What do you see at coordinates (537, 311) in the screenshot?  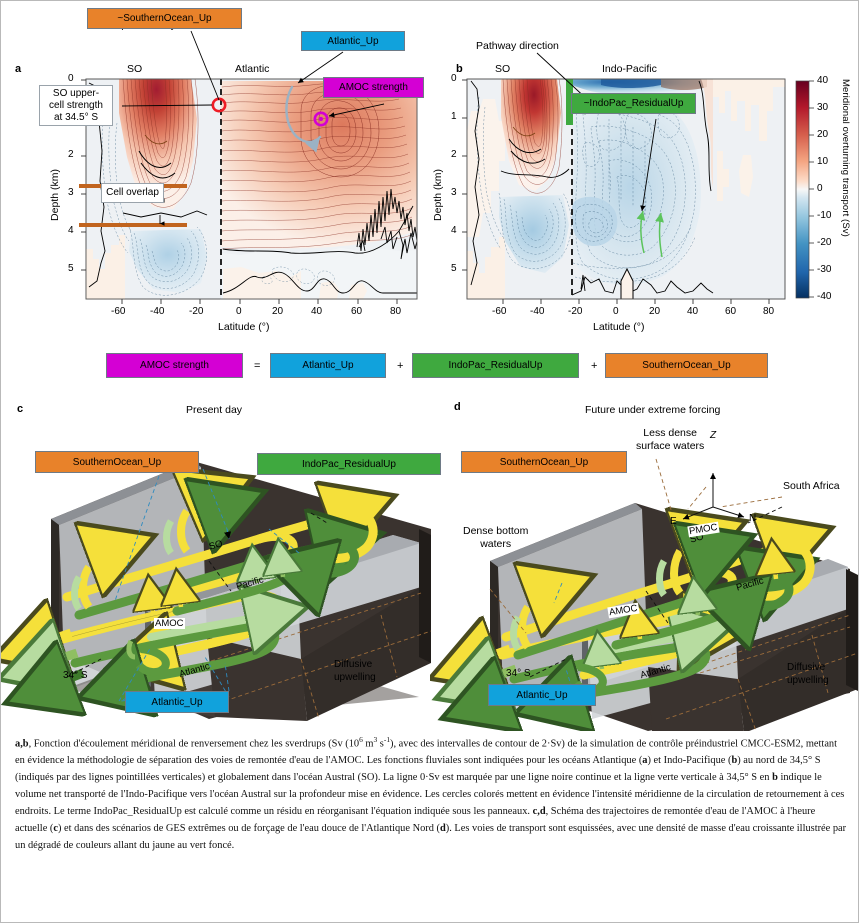 I see `panel-b-xtick--40: -40` at bounding box center [537, 311].